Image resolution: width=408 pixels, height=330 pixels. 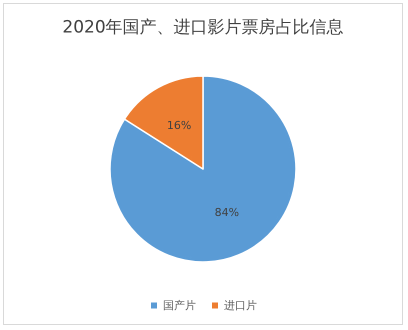 What do you see at coordinates (203, 28) in the screenshot?
I see `chart-title: 2020年国产、进口影片票房占比信息` at bounding box center [203, 28].